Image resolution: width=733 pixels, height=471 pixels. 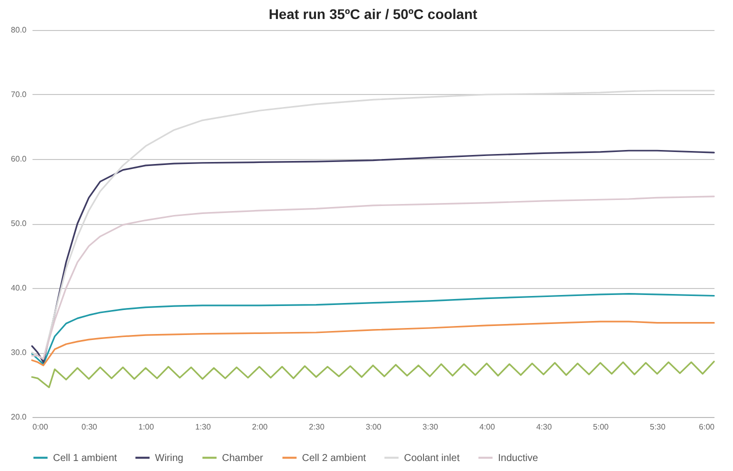 What do you see at coordinates (544, 427) in the screenshot?
I see `x-tick-label: 4:30` at bounding box center [544, 427].